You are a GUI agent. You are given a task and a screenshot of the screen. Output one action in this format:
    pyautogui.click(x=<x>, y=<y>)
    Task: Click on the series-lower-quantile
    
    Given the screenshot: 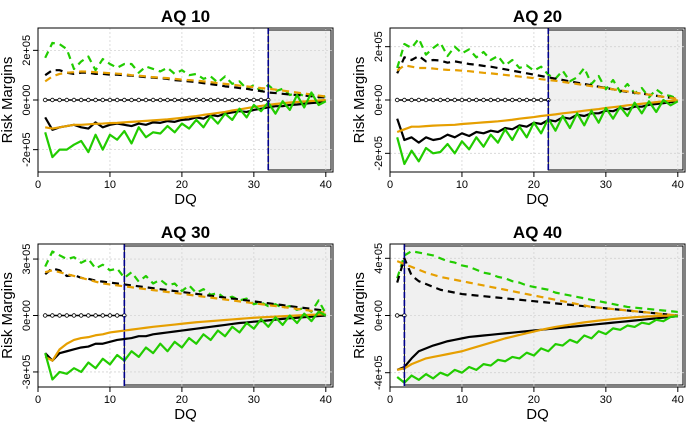 What is the action you would take?
    pyautogui.click(x=185, y=345)
    